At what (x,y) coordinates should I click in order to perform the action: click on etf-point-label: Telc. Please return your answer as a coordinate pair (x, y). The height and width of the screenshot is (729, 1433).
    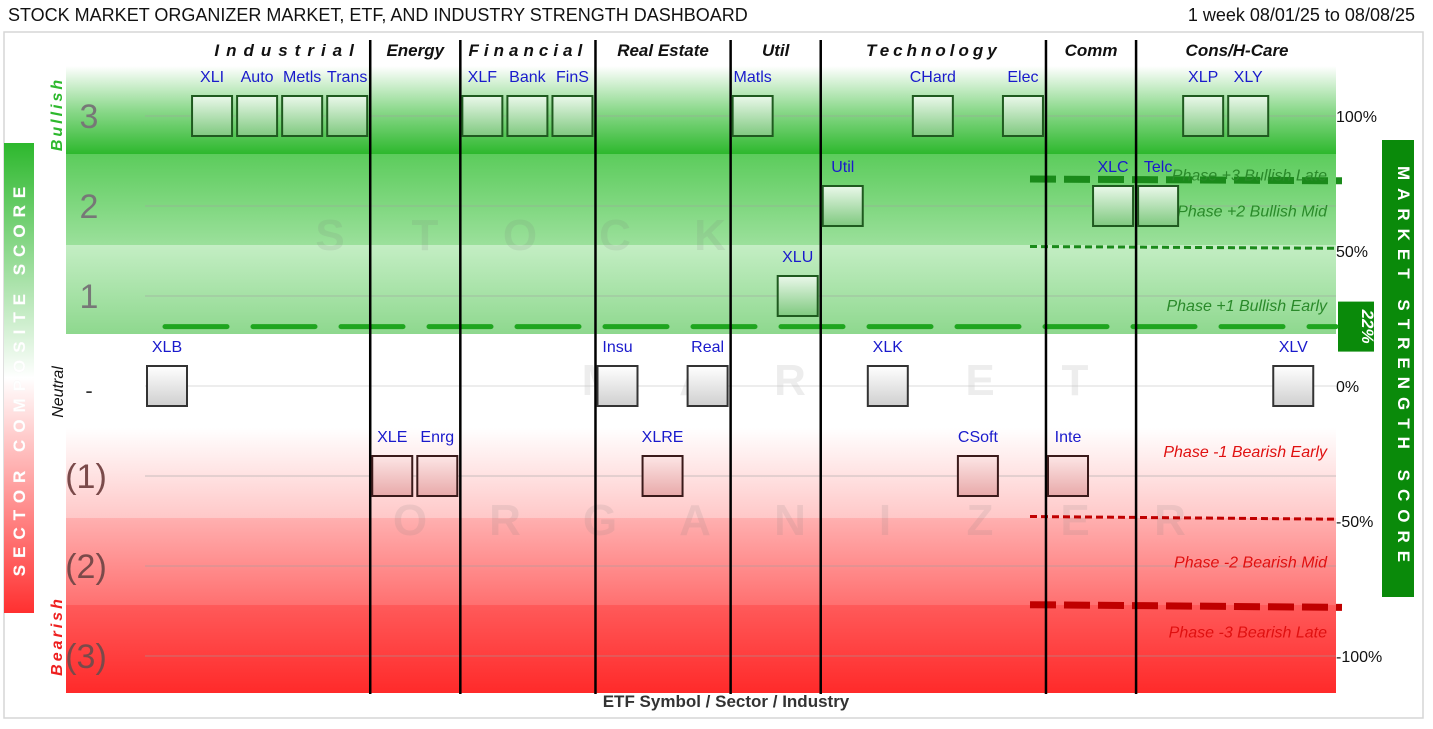
    Looking at the image, I should click on (1158, 167).